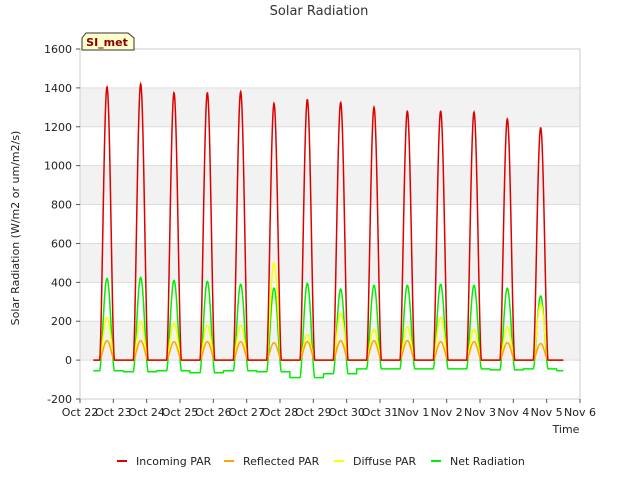 This screenshot has width=640, height=480. I want to click on y-tick-label: 1400, so click(58, 88).